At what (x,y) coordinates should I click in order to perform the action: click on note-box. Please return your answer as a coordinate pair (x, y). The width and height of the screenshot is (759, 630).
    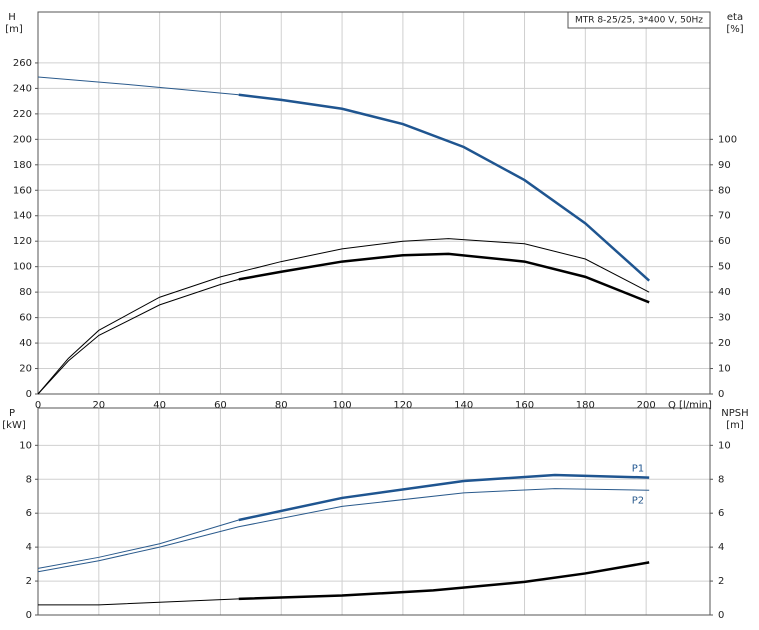
    Looking at the image, I should click on (639, 20).